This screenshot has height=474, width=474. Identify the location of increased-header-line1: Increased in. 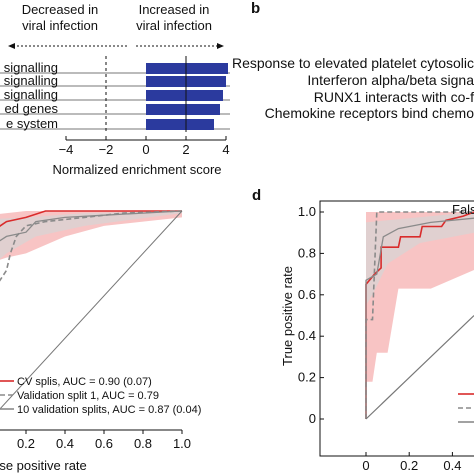
(174, 9).